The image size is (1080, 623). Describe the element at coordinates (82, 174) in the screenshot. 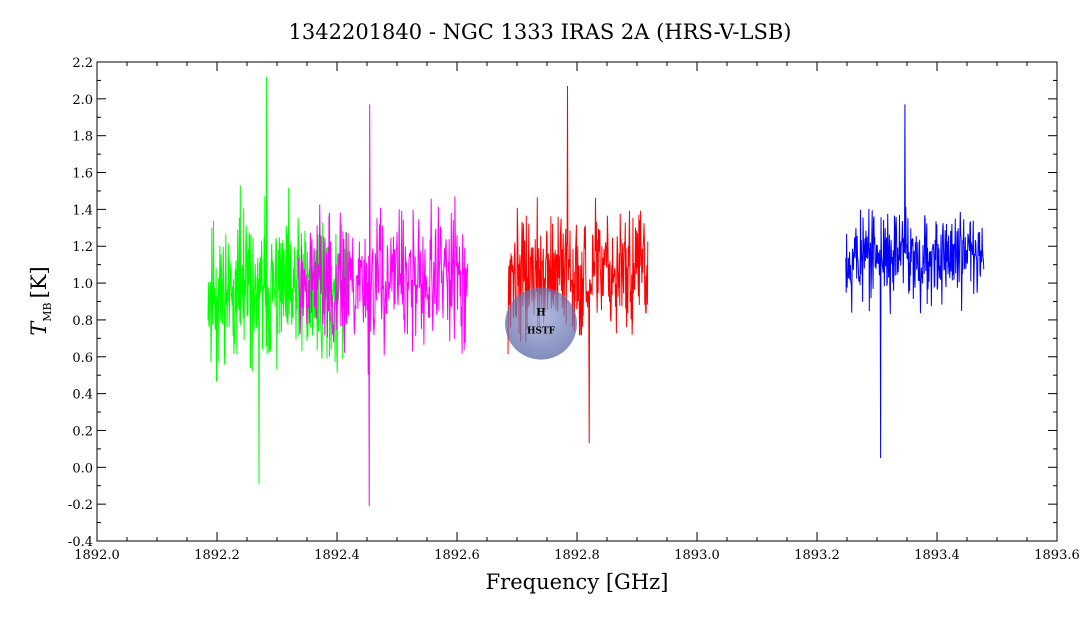

I see `y-tick-label: 1.6` at that location.